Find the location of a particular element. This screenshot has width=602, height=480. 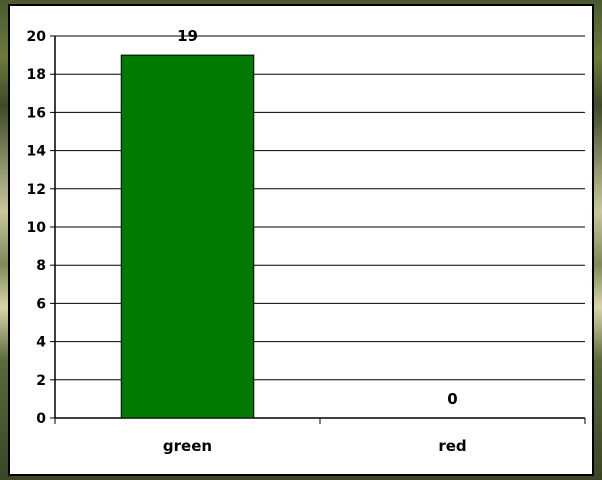

y-tick-label: 20 is located at coordinates (37, 37).